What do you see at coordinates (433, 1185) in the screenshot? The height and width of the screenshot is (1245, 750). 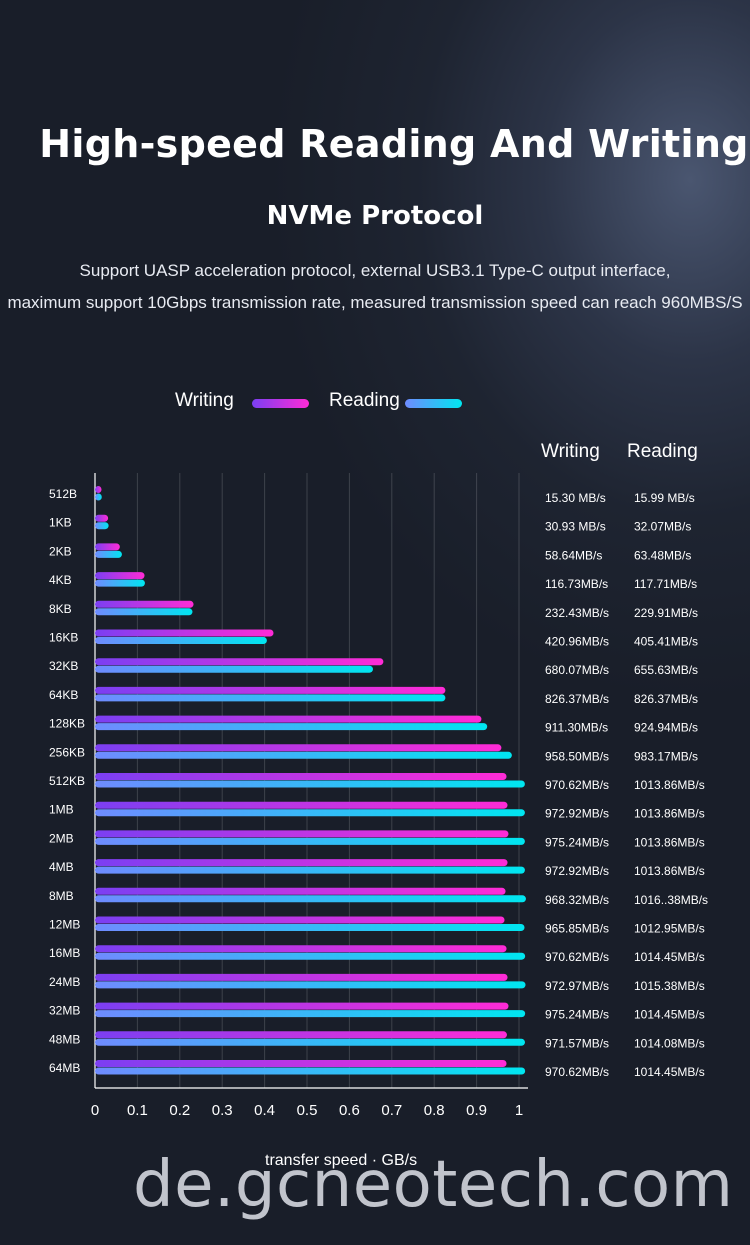 I see `watermark: de.gcneotech.com` at bounding box center [433, 1185].